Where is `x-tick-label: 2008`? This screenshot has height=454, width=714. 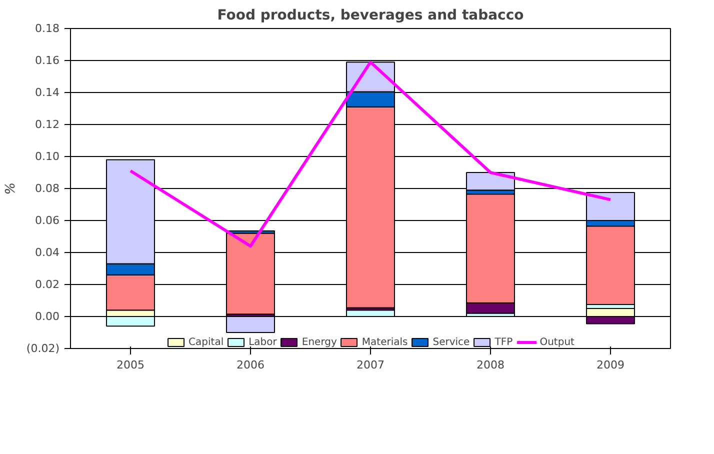 x-tick-label: 2008 is located at coordinates (490, 365).